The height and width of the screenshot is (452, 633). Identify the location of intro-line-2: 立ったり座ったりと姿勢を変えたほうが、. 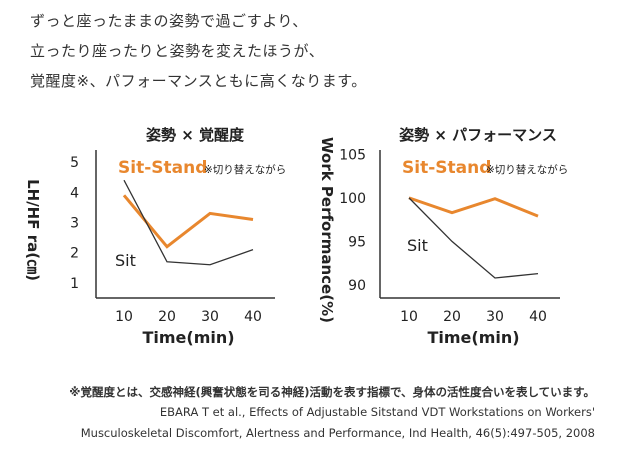
(177, 51).